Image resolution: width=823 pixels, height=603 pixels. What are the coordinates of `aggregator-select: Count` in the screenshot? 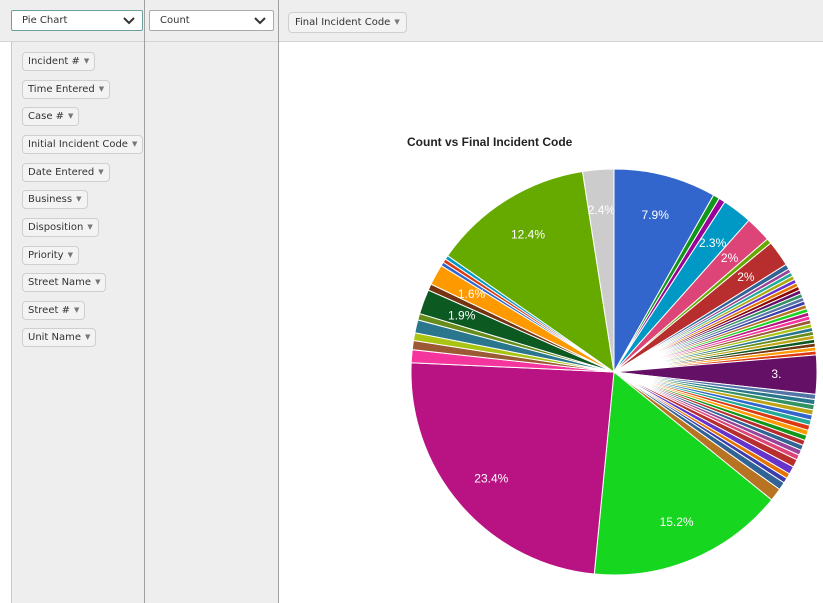 It's located at (211, 20).